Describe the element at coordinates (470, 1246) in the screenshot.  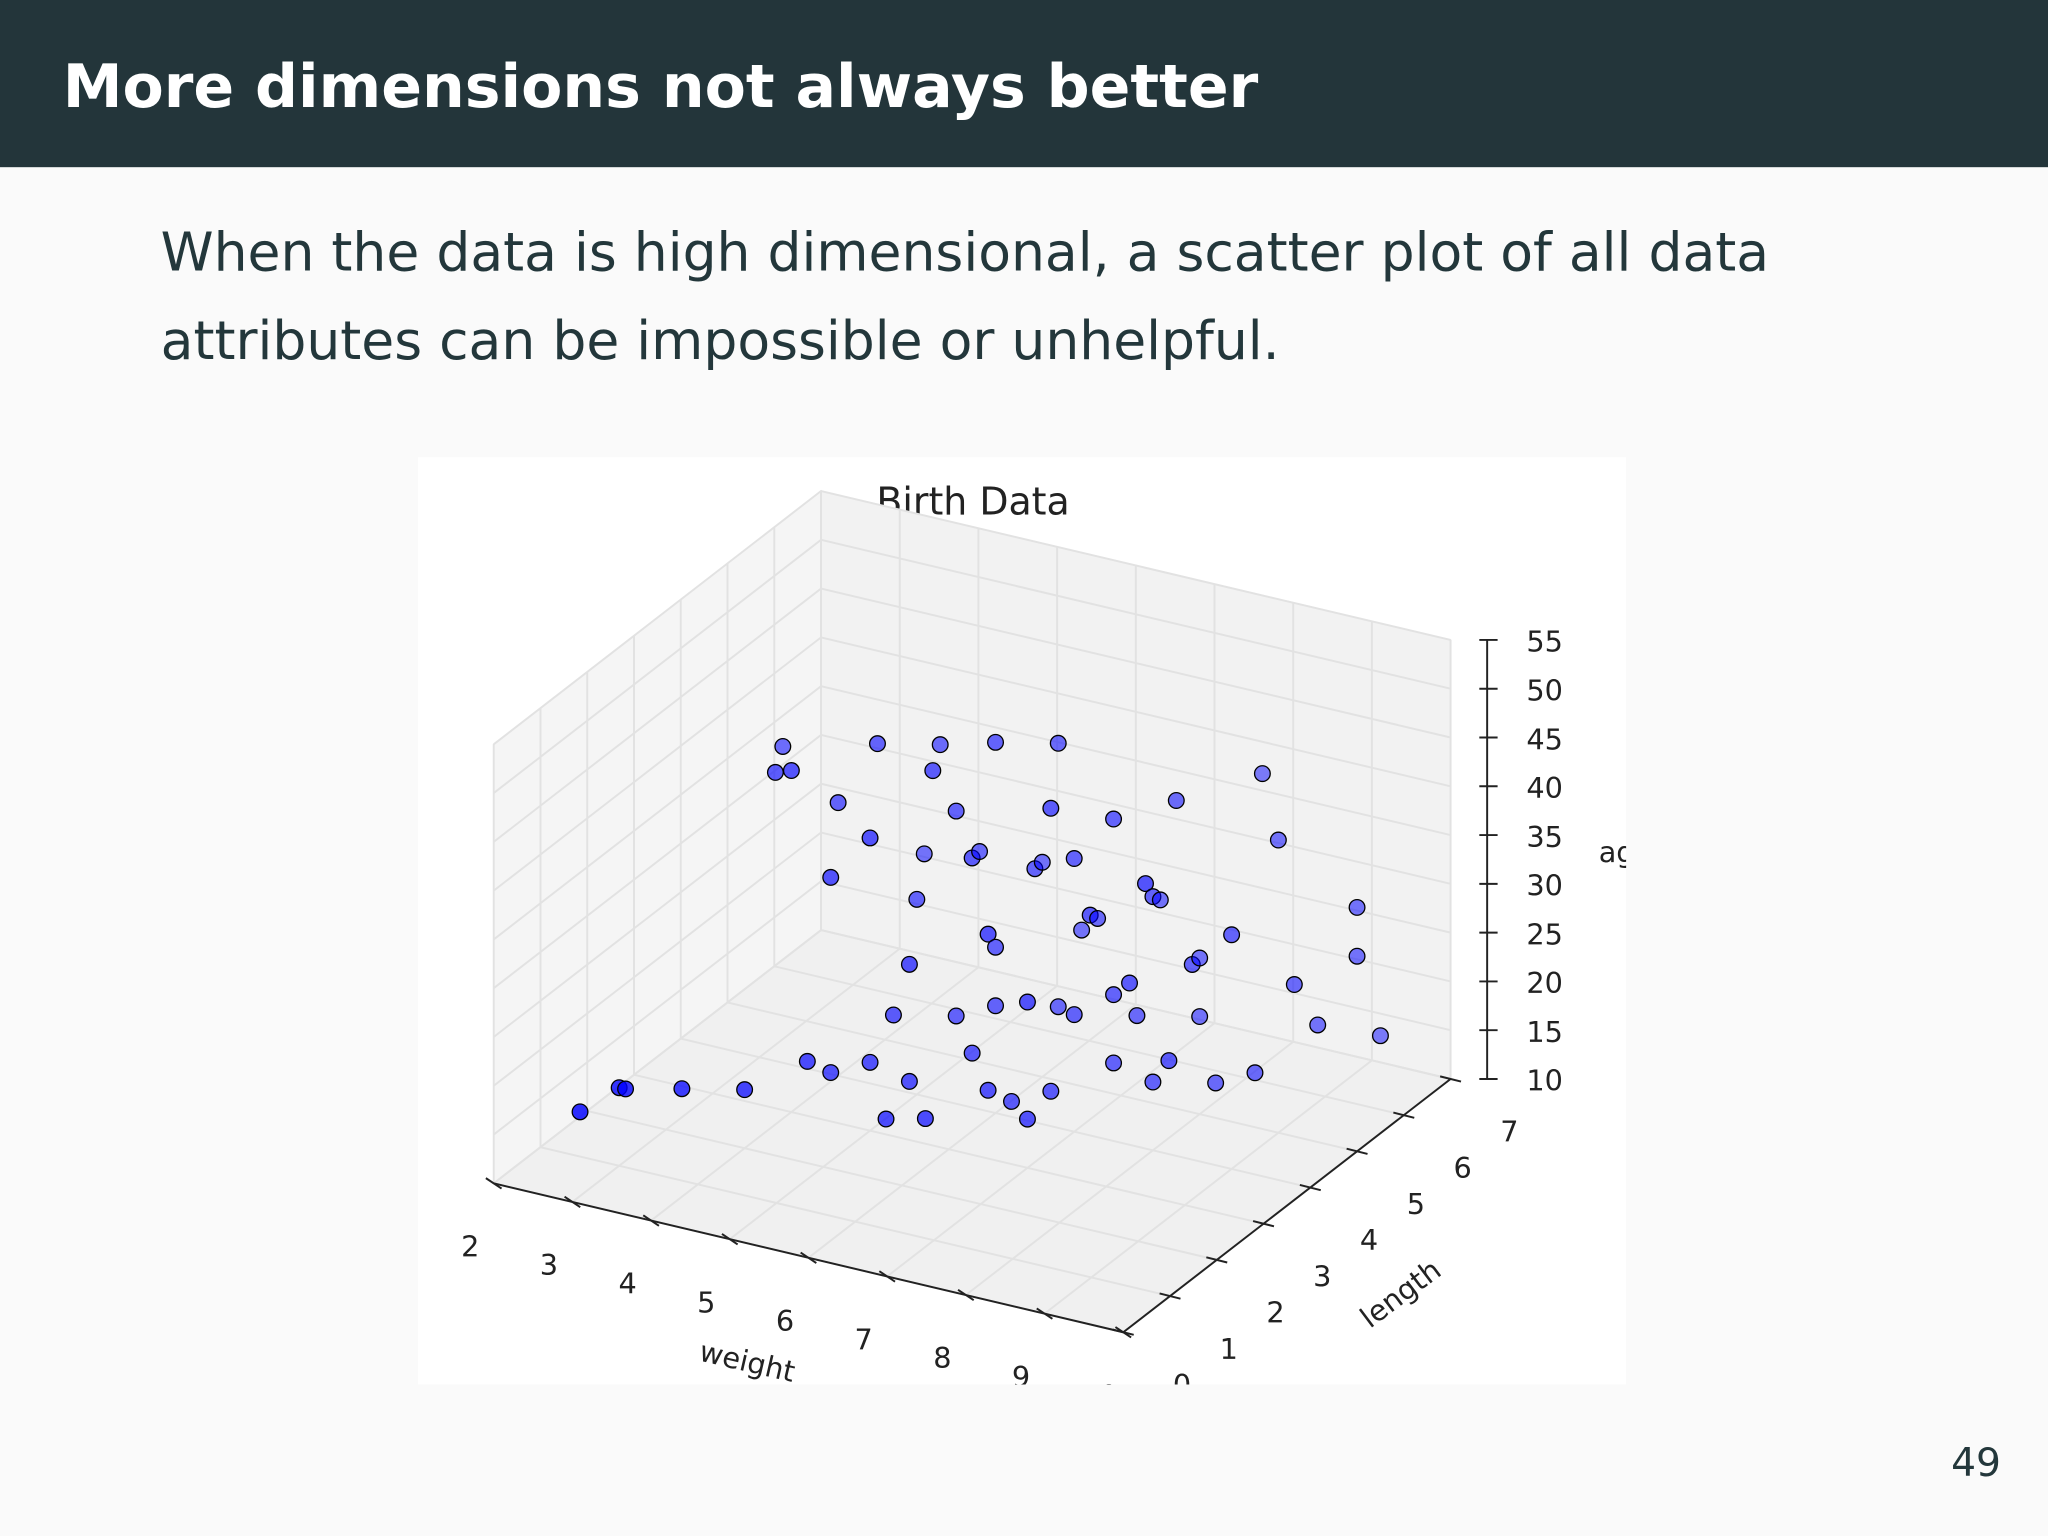
I see `x-tick-label: 2` at that location.